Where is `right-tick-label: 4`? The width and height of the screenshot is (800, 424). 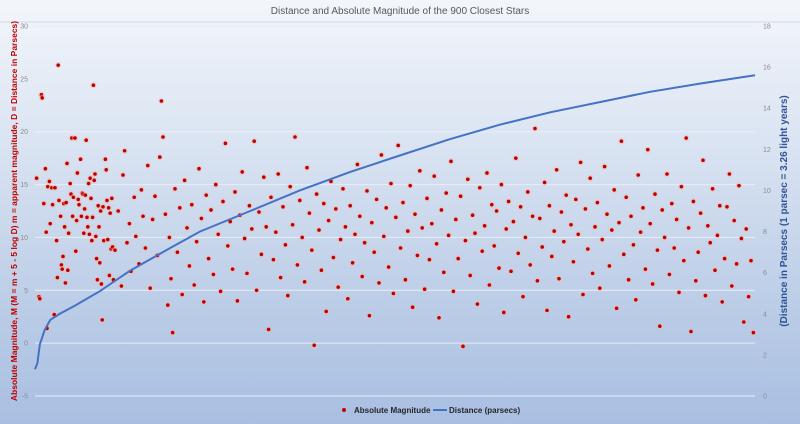 right-tick-label: 4 is located at coordinates (765, 314).